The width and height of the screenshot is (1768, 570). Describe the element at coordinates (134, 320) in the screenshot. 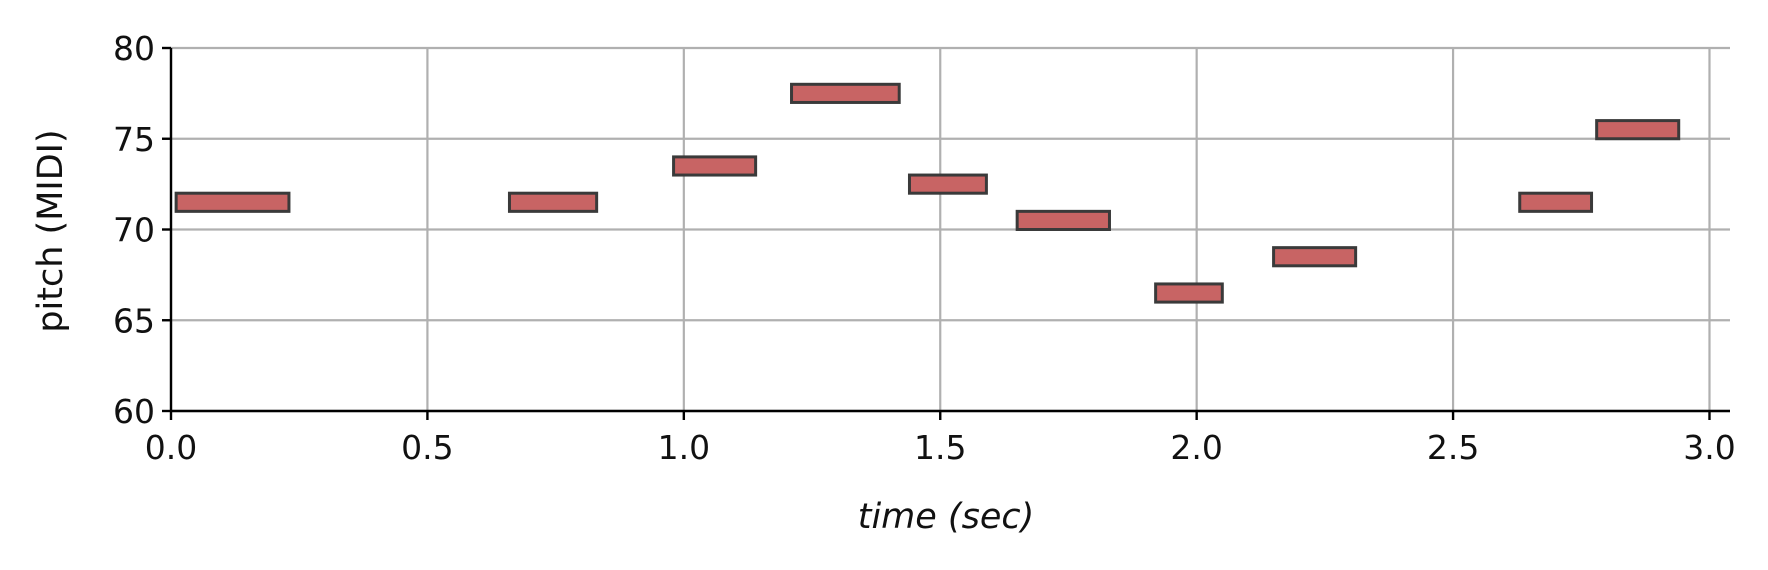

I see `y-tick-label: 65` at that location.